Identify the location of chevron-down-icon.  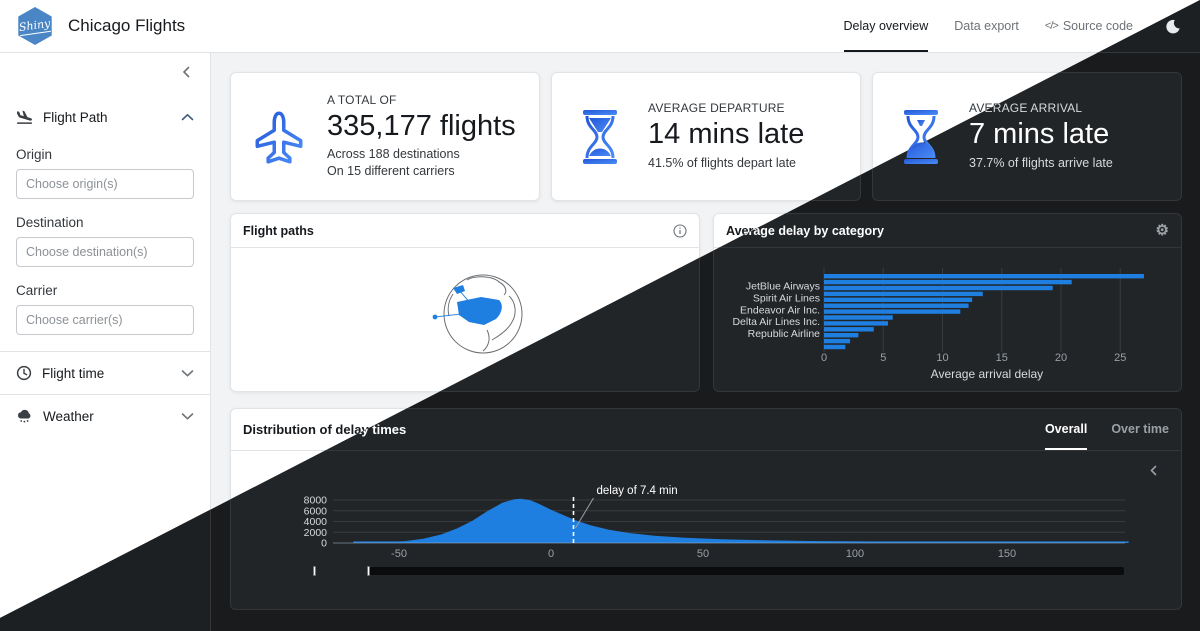
(187, 373).